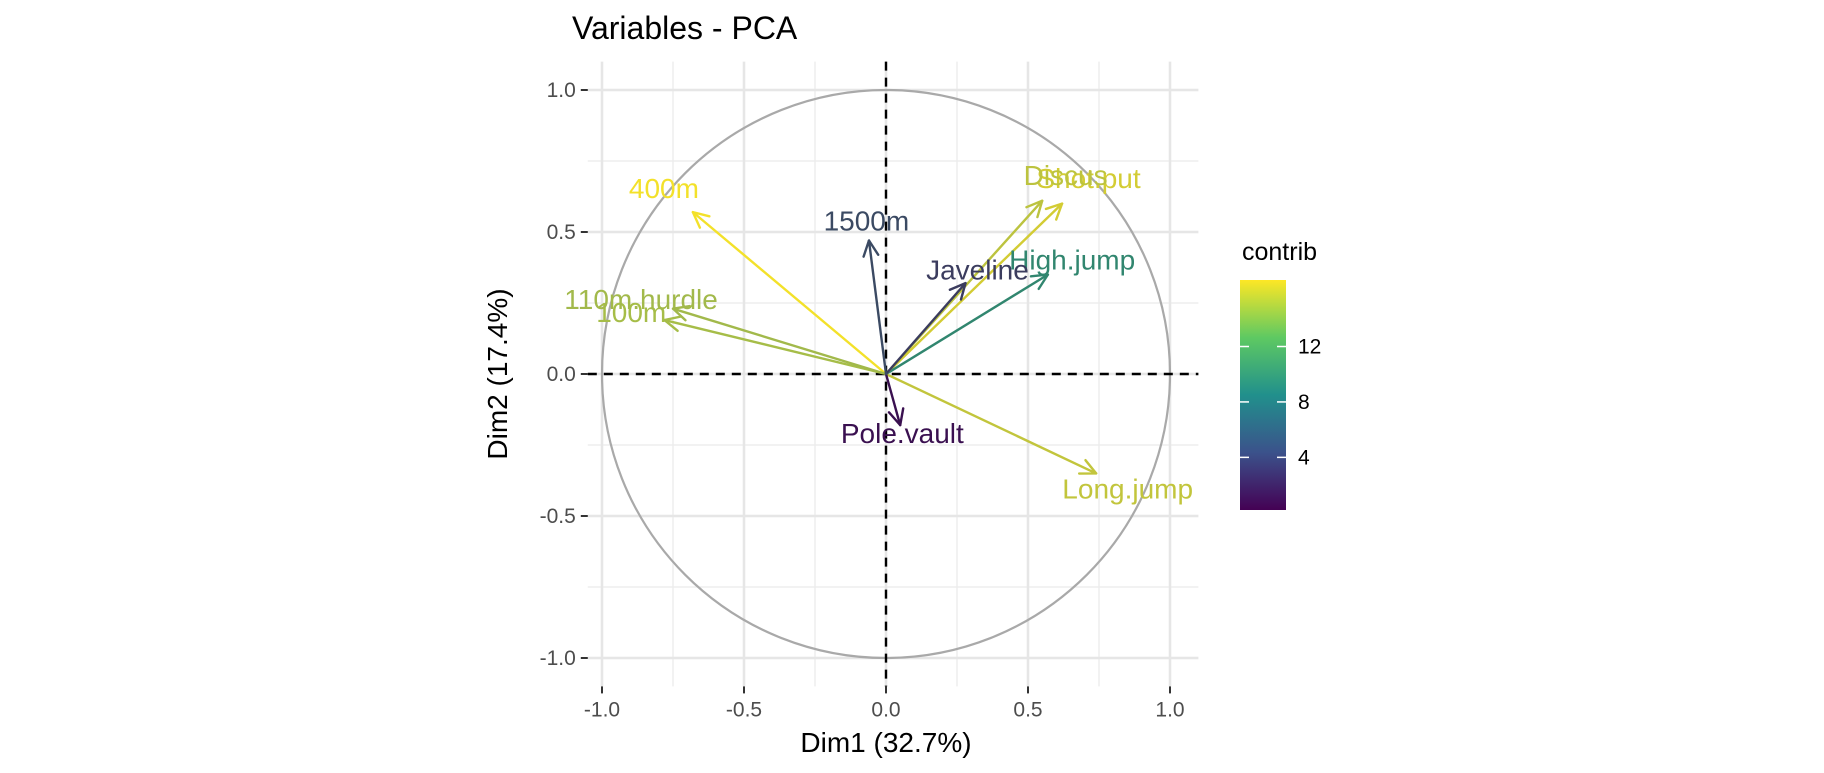  I want to click on variable-label-long-jump: Long.jump, so click(1127, 488).